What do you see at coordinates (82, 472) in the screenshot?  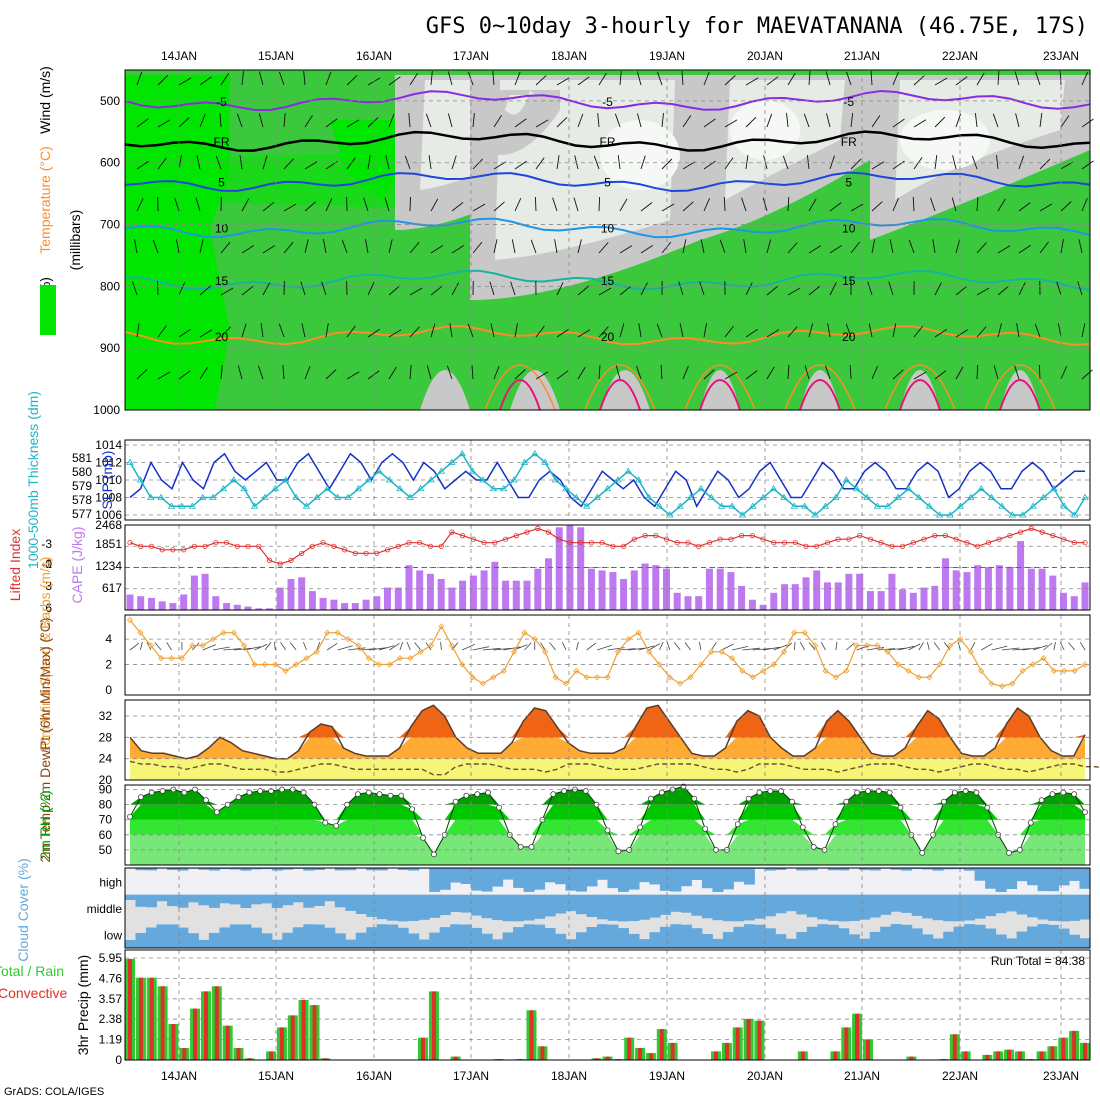 I see `thickness-tick: 580` at bounding box center [82, 472].